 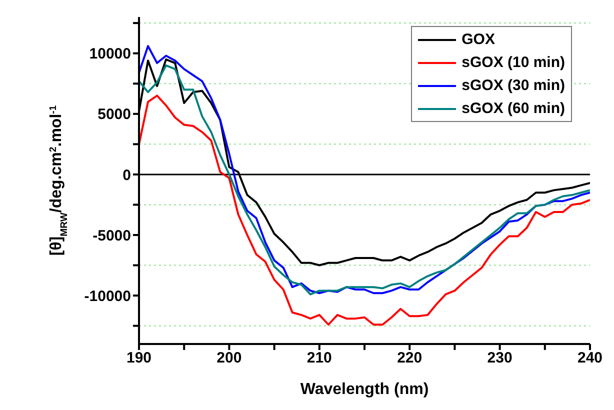 What do you see at coordinates (110, 54) in the screenshot?
I see `y-tick-label: 10000` at bounding box center [110, 54].